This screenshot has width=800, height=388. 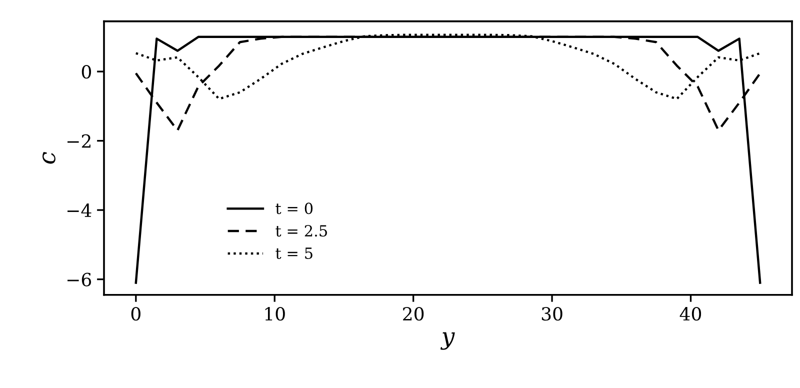 I want to click on legend-label: t = 2.5, so click(x=301, y=231).